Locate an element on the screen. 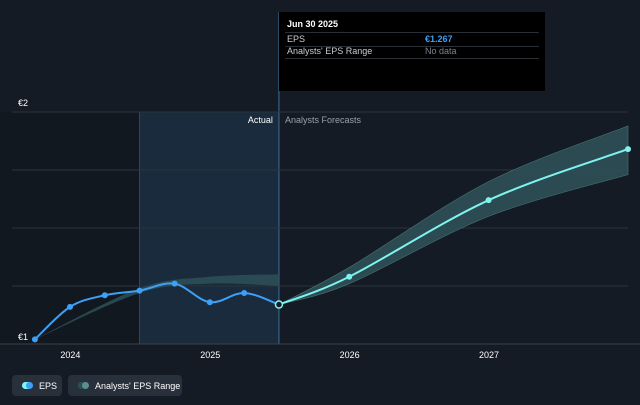  x-tick-label-2: 2026 is located at coordinates (350, 355).